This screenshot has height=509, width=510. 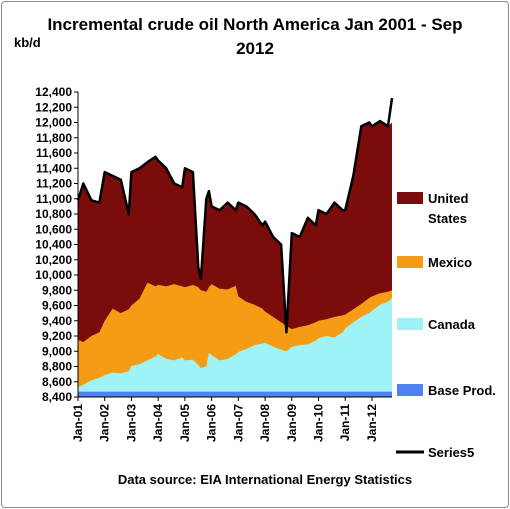 What do you see at coordinates (57, 367) in the screenshot?
I see `y-tick-label: 8,800` at bounding box center [57, 367].